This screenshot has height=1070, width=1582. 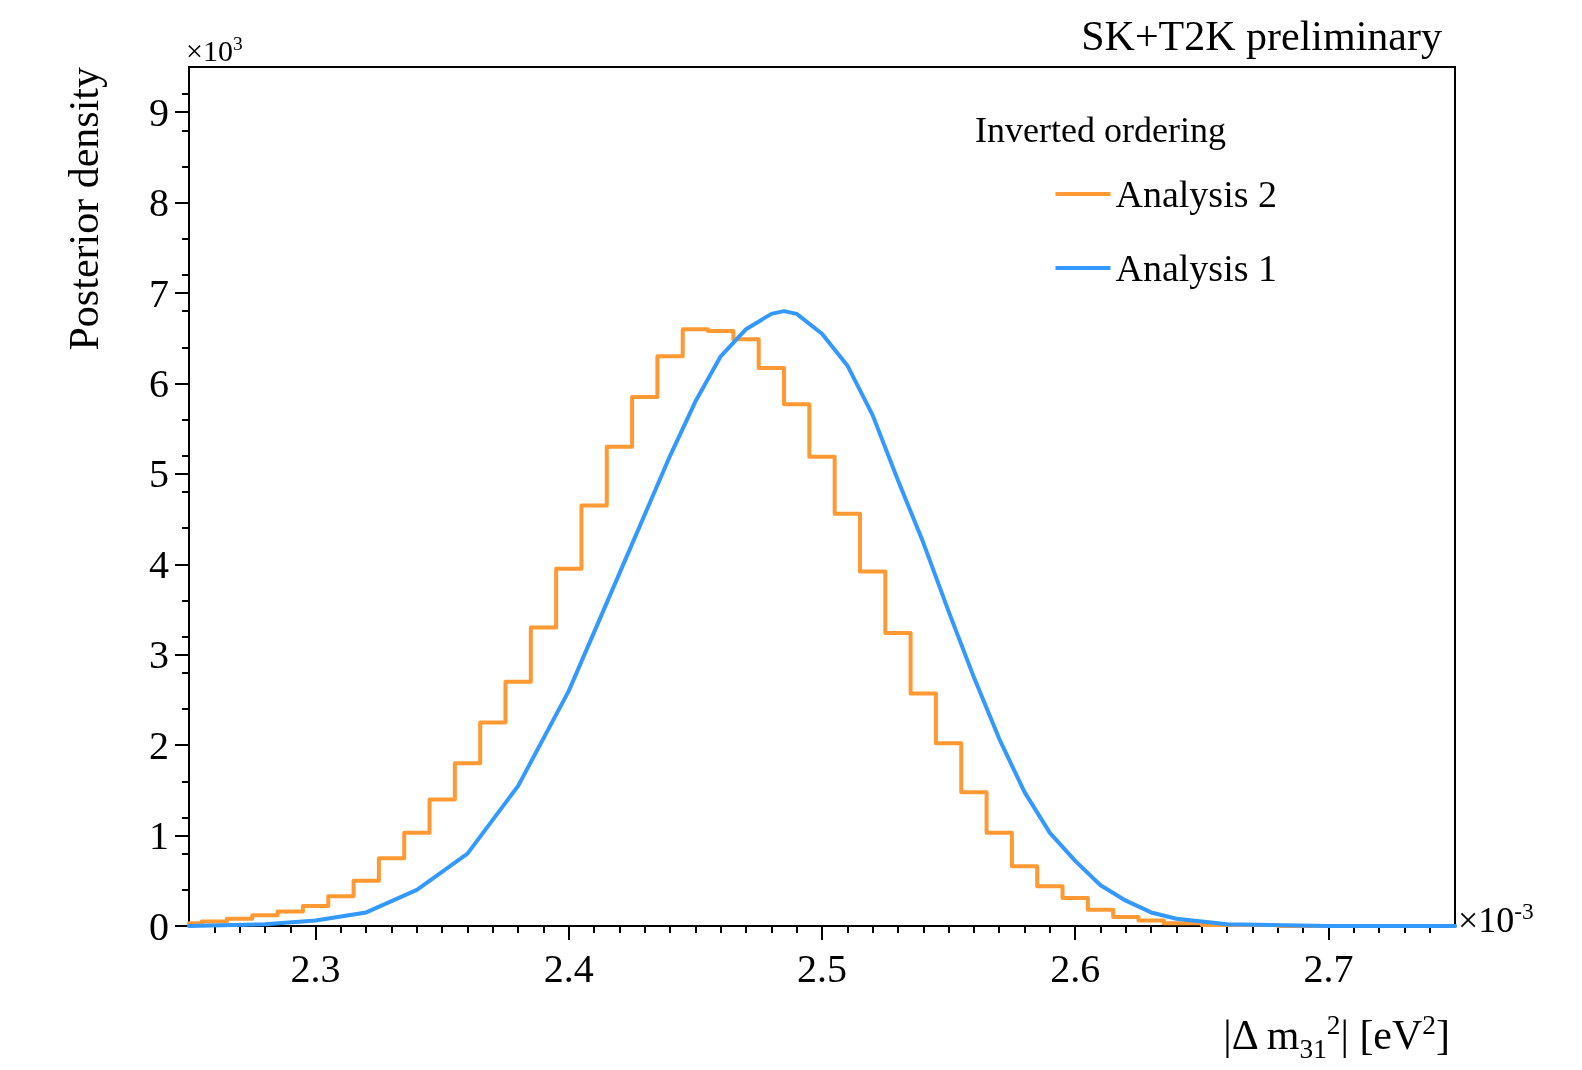 I want to click on y-axis-title: Posterior density, so click(x=84, y=209).